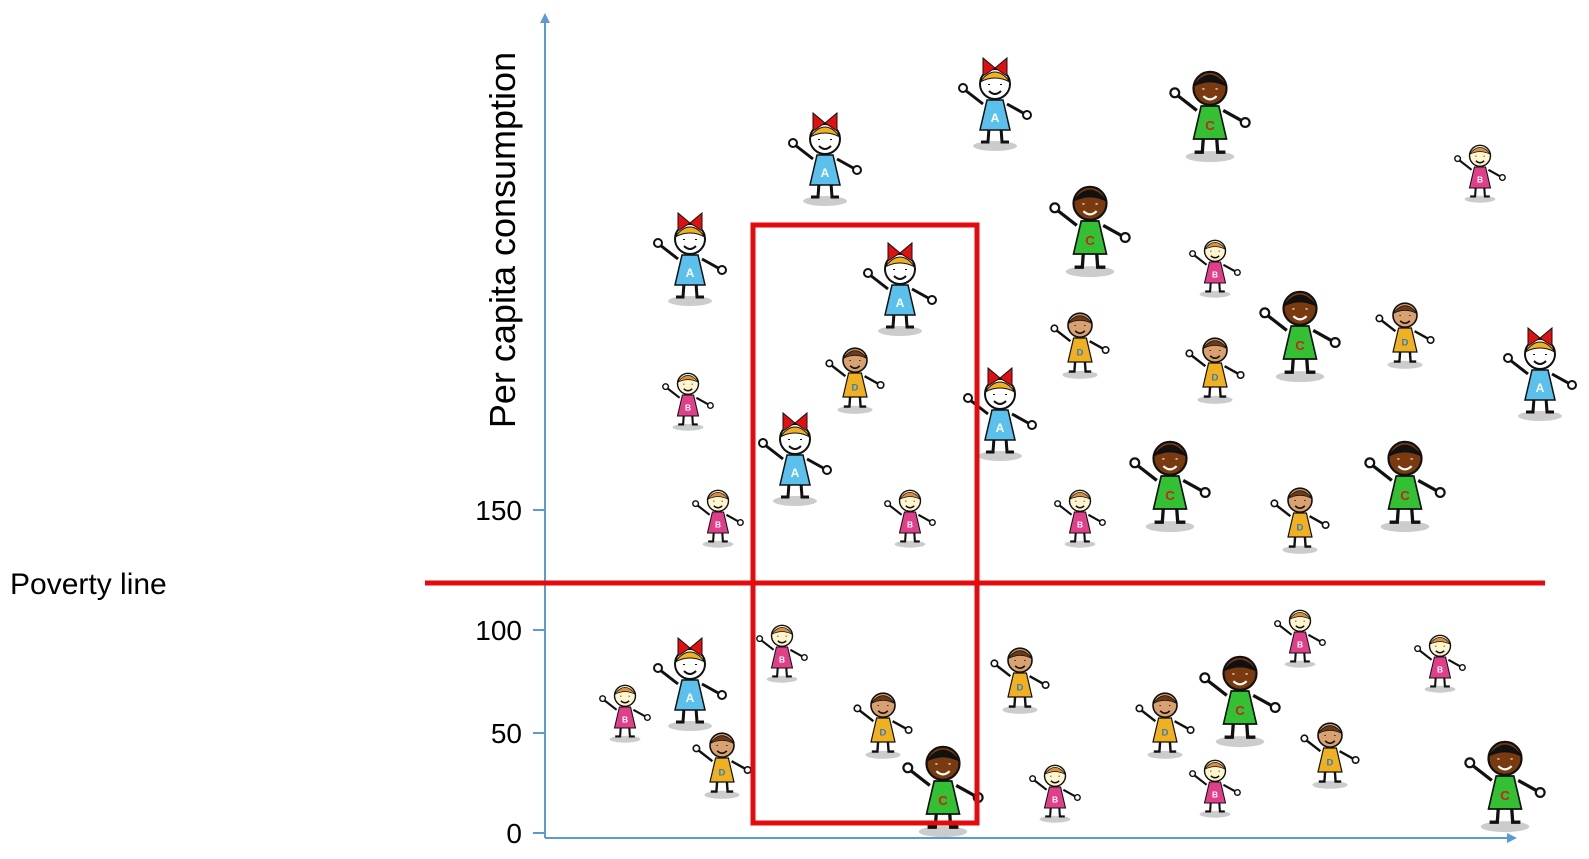 This screenshot has height=859, width=1589. What do you see at coordinates (1405, 486) in the screenshot?
I see `figure: C` at bounding box center [1405, 486].